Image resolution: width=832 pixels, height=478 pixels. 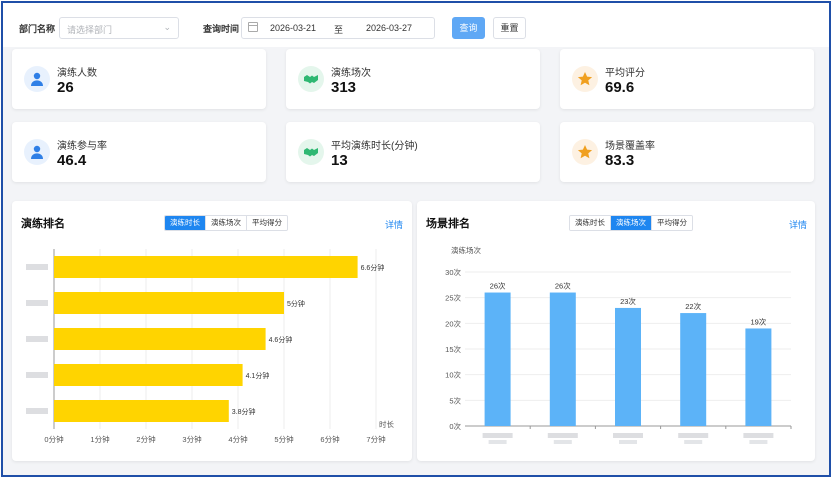 What do you see at coordinates (192, 439) in the screenshot?
I see `x-tick-label: 3分钟` at bounding box center [192, 439].